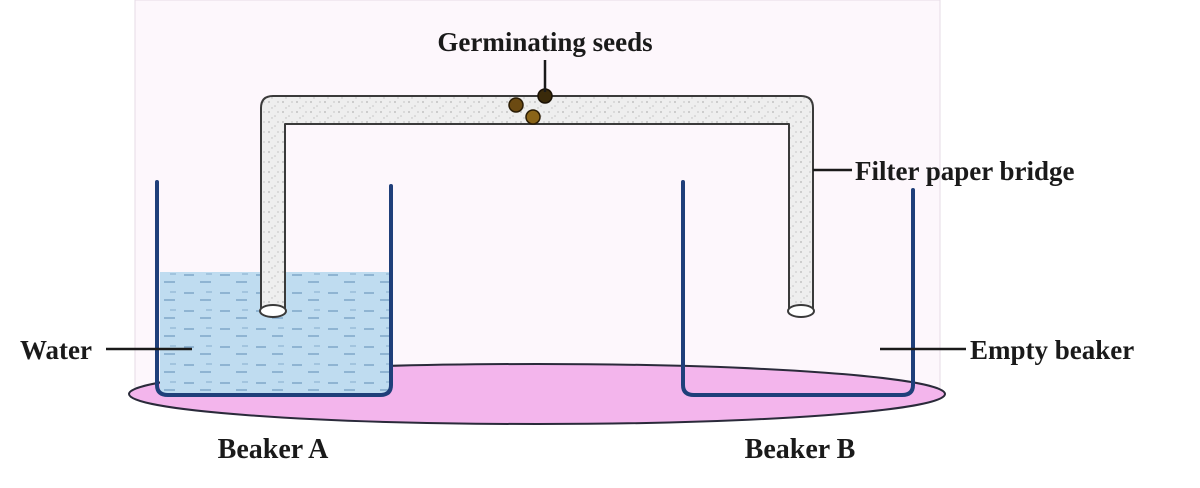 This screenshot has width=1200, height=488. Describe the element at coordinates (1052, 350) in the screenshot. I see `label-empty-beaker: Empty beaker` at that location.